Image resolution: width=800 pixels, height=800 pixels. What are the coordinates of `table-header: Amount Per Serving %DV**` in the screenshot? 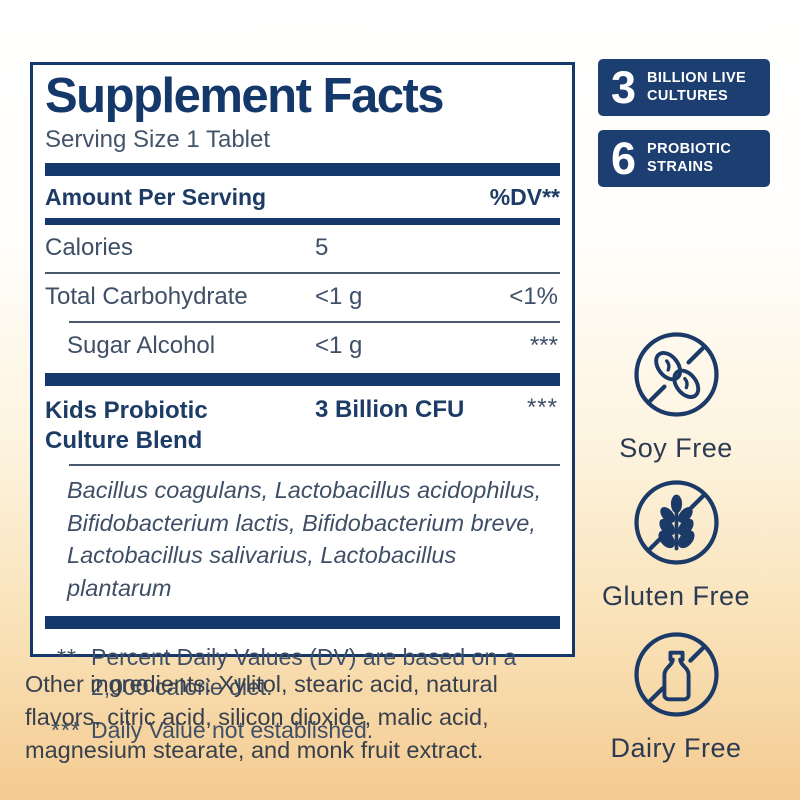 It's located at (302, 197).